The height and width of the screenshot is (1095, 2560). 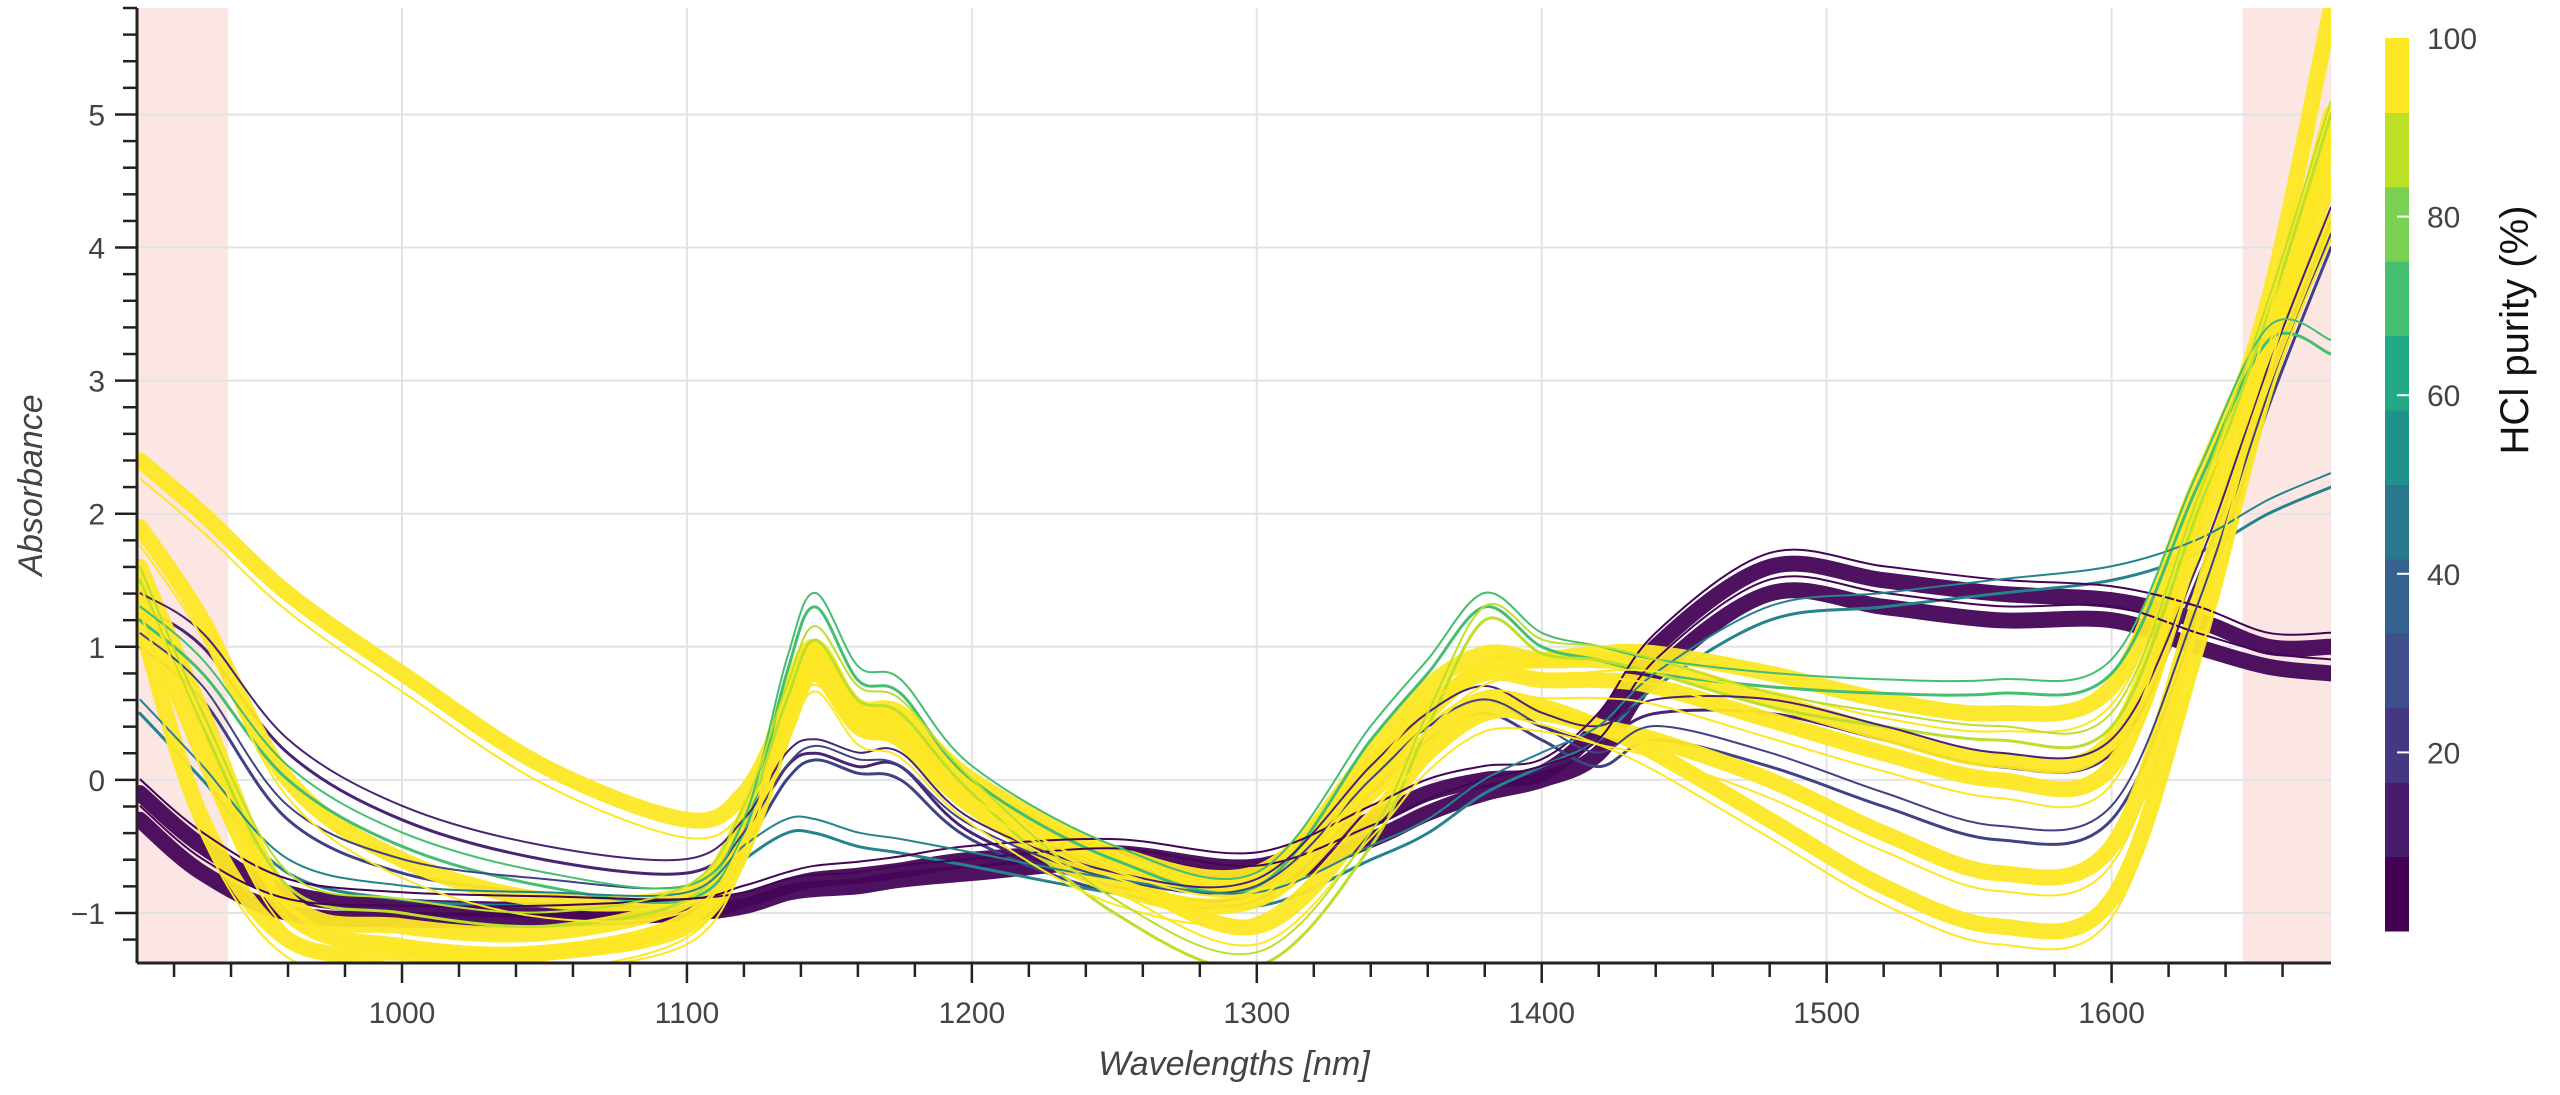 I want to click on colorbar-tick-labels: 20 40 60 80 100, so click(x=2452, y=396).